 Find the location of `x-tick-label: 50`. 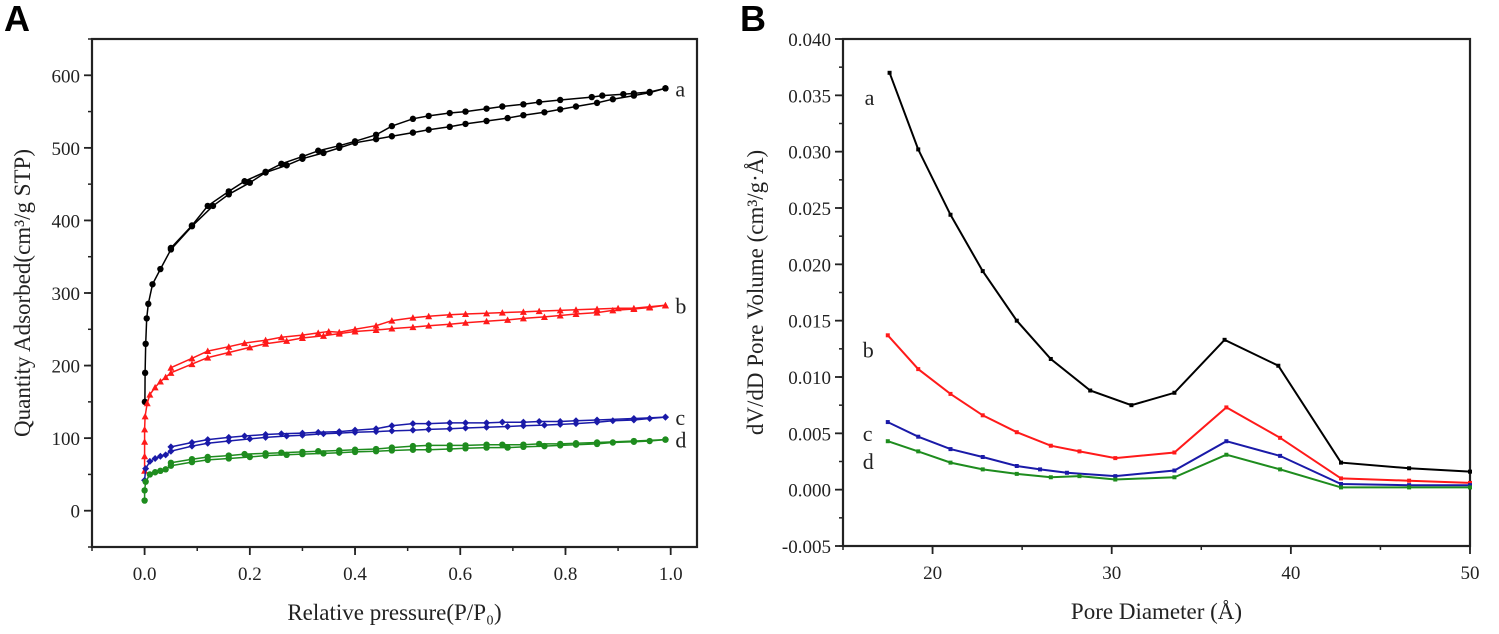

x-tick-label: 50 is located at coordinates (1470, 573).